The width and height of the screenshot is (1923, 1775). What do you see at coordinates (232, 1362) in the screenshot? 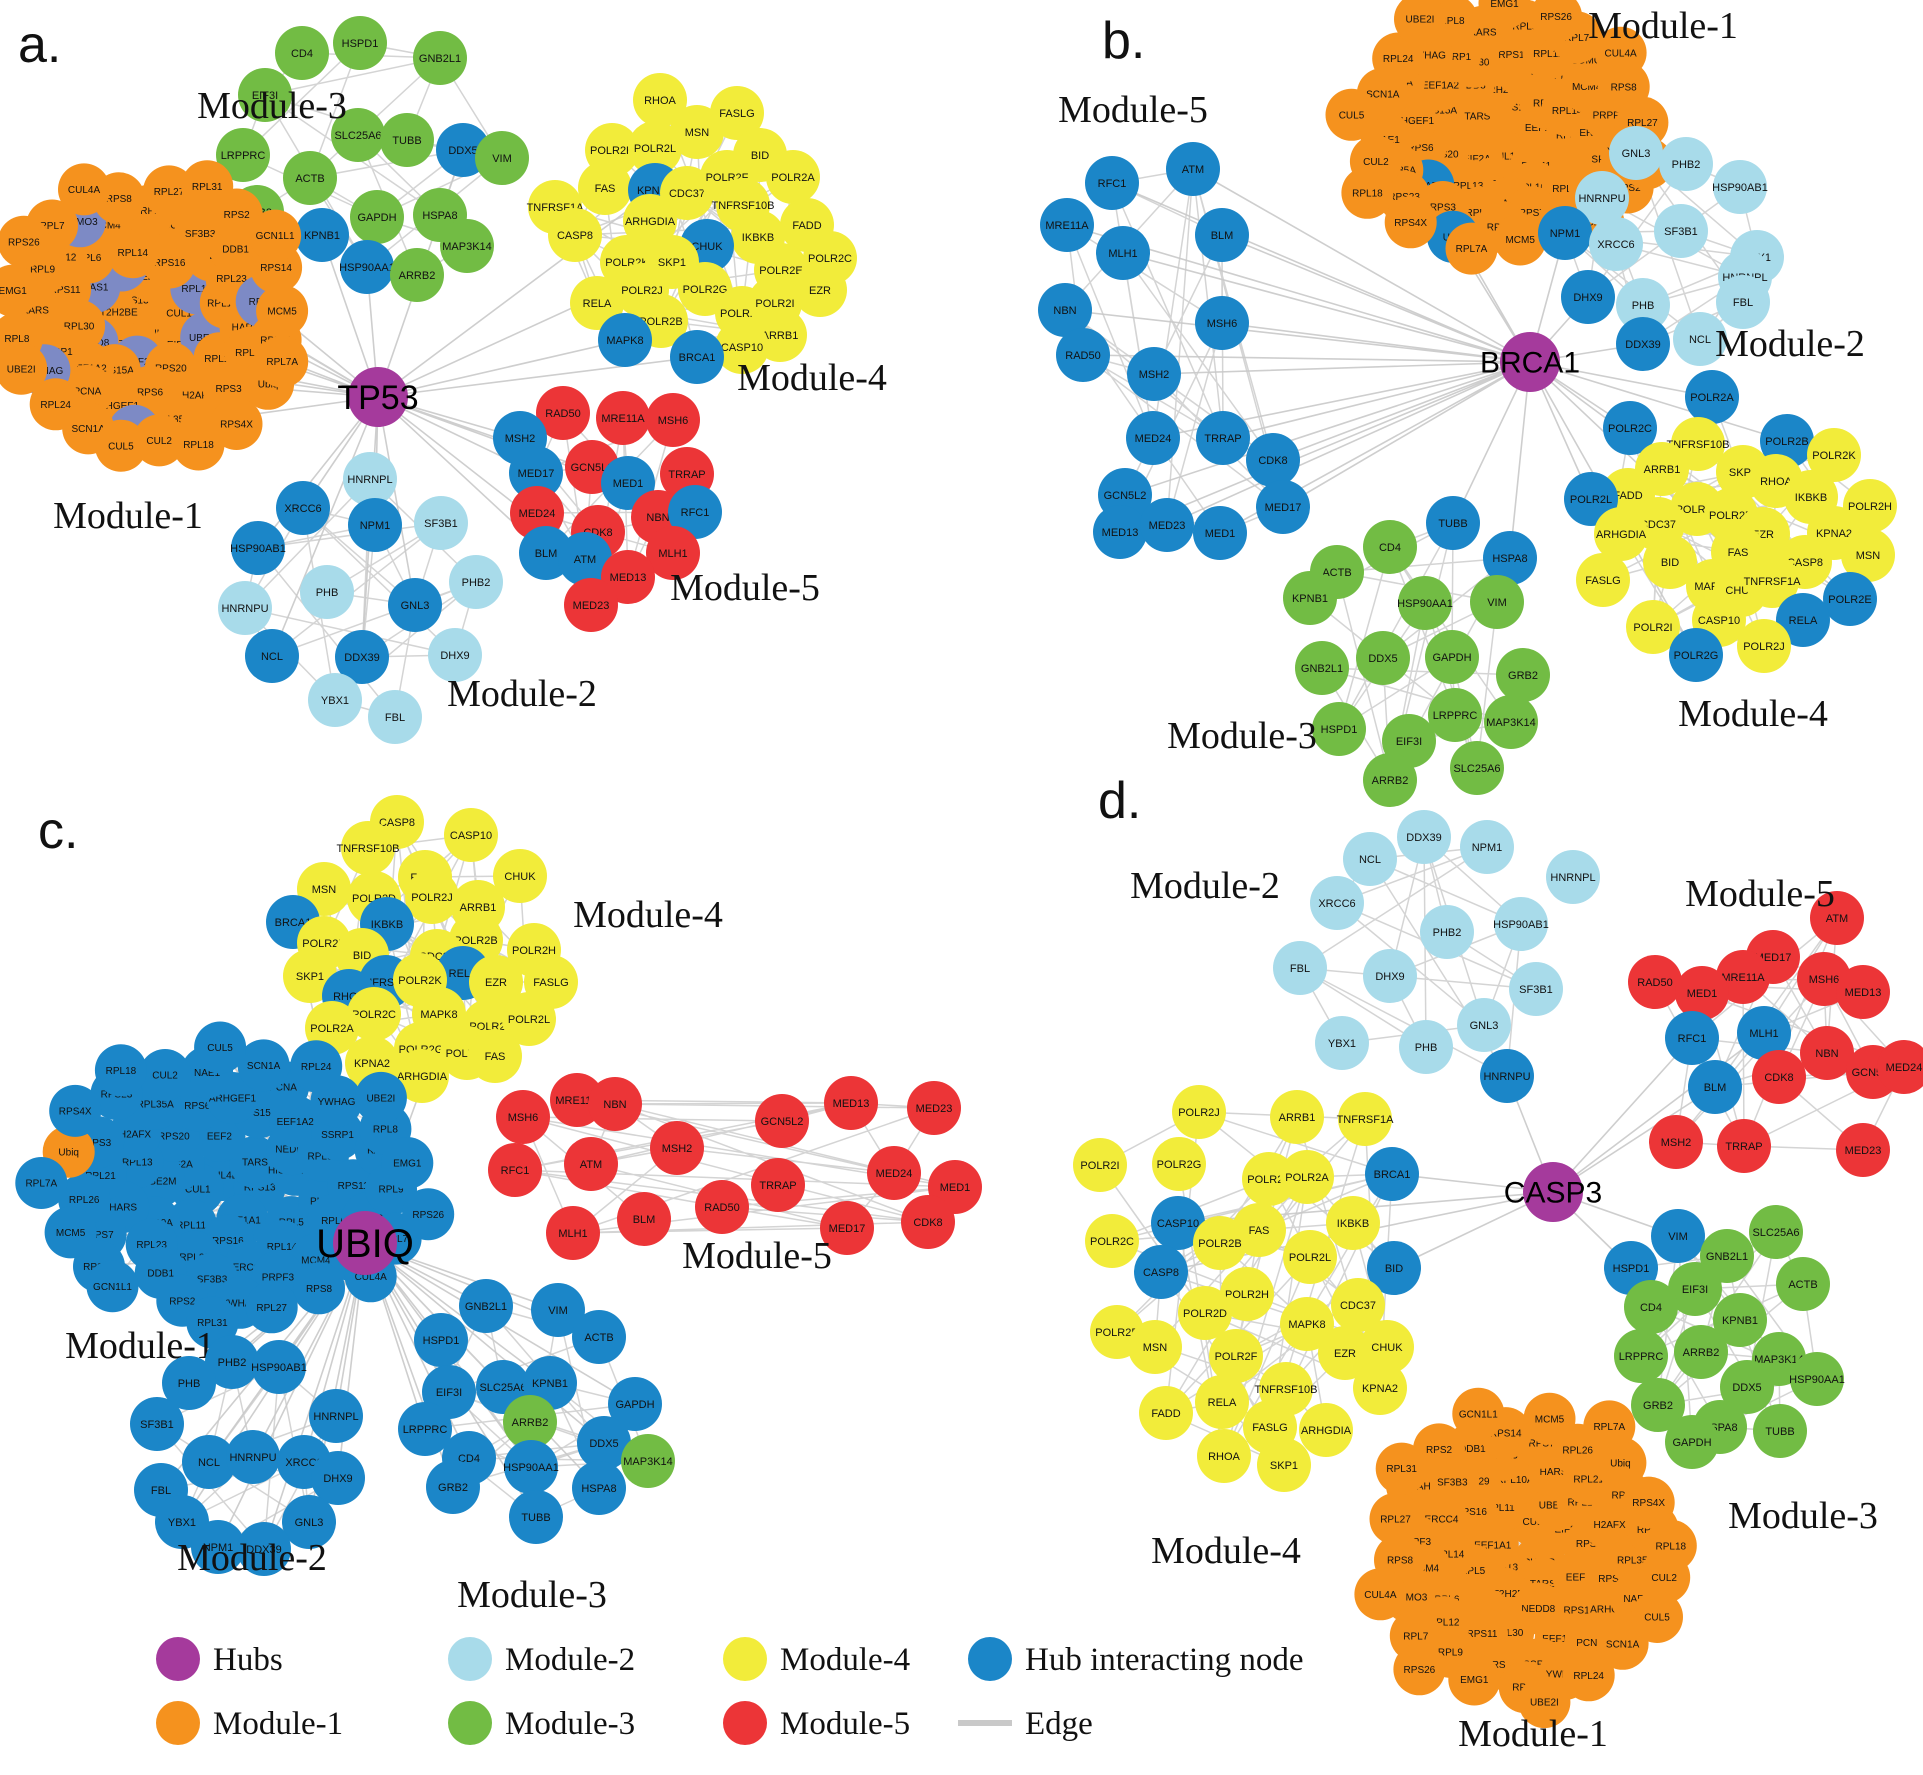
I see `node-PHB2` at bounding box center [232, 1362].